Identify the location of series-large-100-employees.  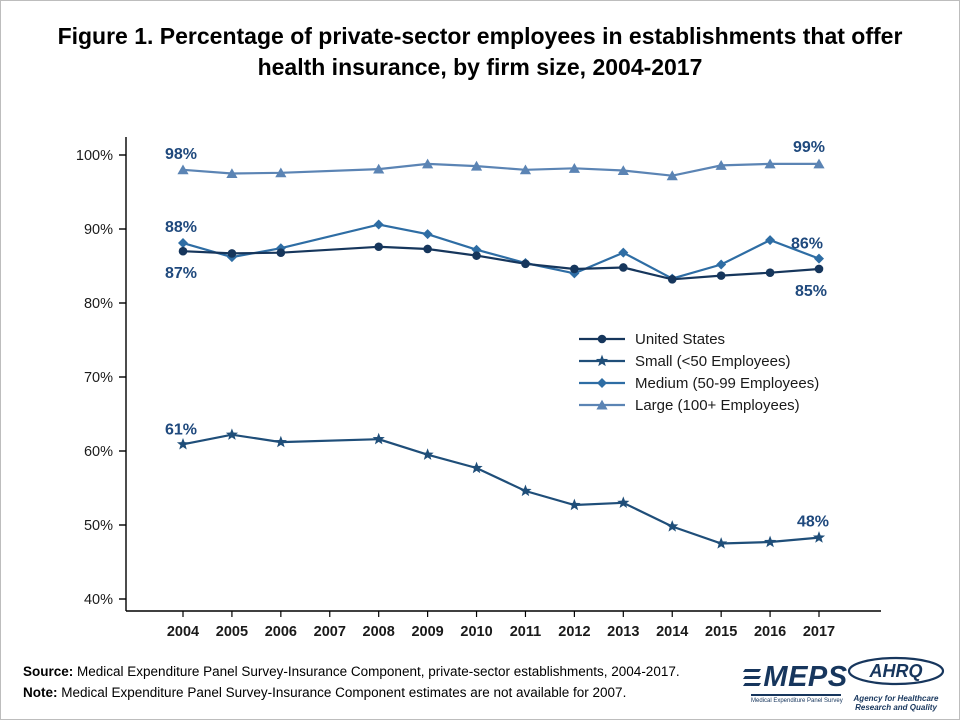
(501, 169).